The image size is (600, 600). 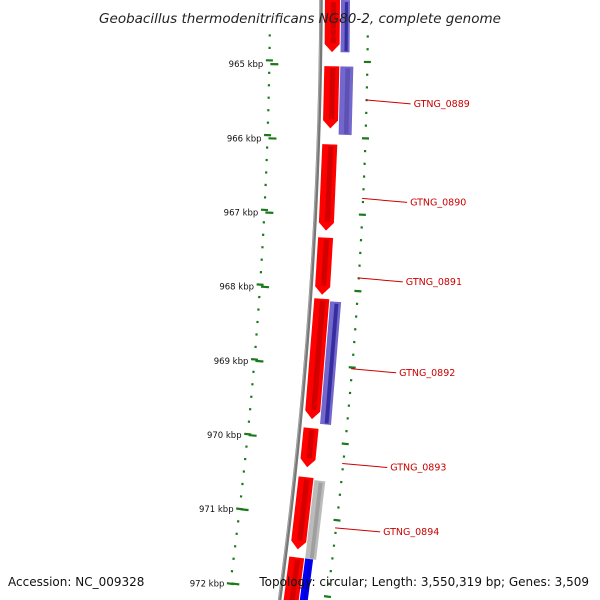 I want to click on gene-label: GTNG_0893, so click(x=418, y=468).